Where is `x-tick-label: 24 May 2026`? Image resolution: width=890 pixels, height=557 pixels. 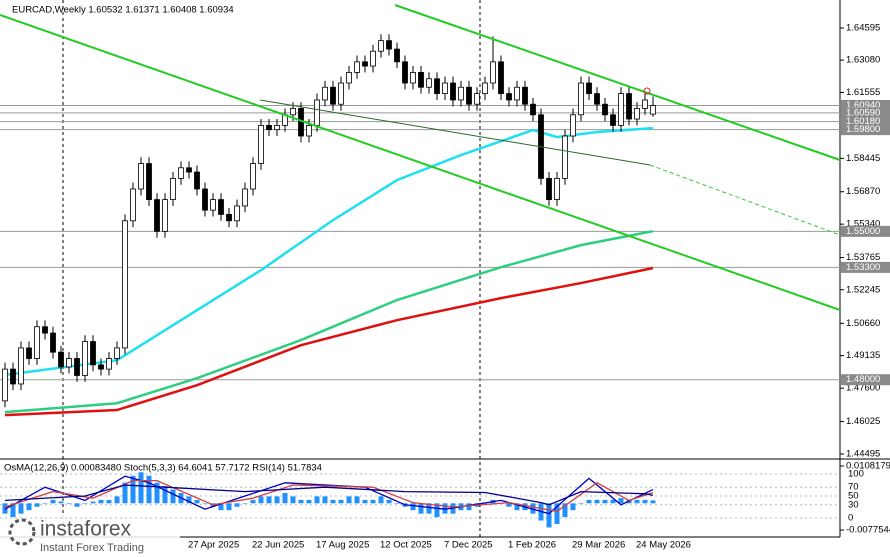 x-tick-label: 24 May 2026 is located at coordinates (663, 545).